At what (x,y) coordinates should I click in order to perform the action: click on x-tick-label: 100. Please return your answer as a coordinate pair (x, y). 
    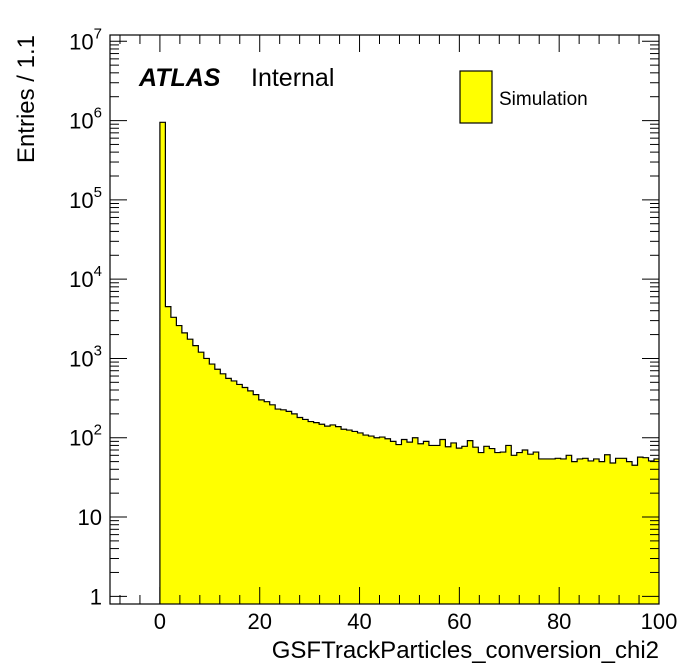
    Looking at the image, I should click on (659, 621).